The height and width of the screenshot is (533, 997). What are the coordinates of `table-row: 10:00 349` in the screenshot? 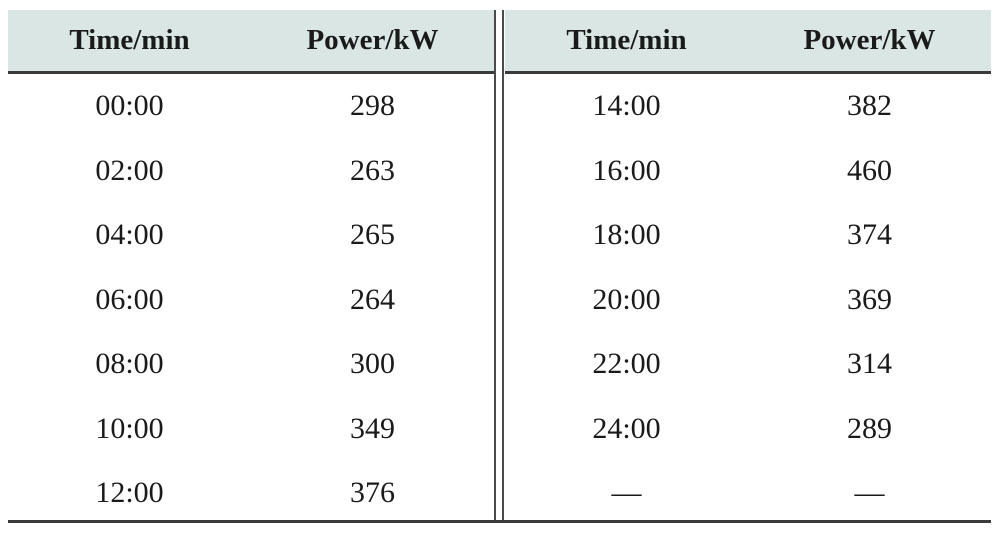 It's located at (251, 429).